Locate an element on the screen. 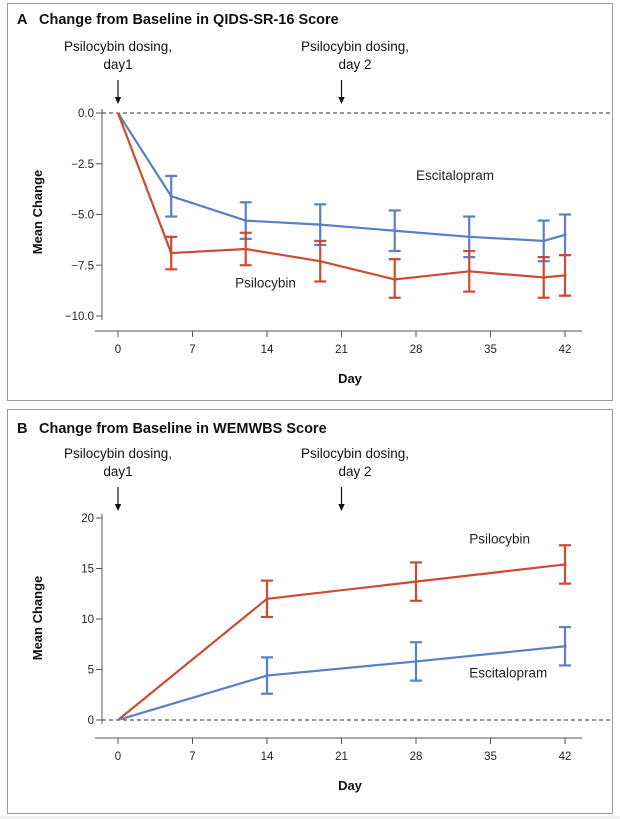 This screenshot has height=819, width=620. y-tick-label: −10.0 is located at coordinates (79, 317).